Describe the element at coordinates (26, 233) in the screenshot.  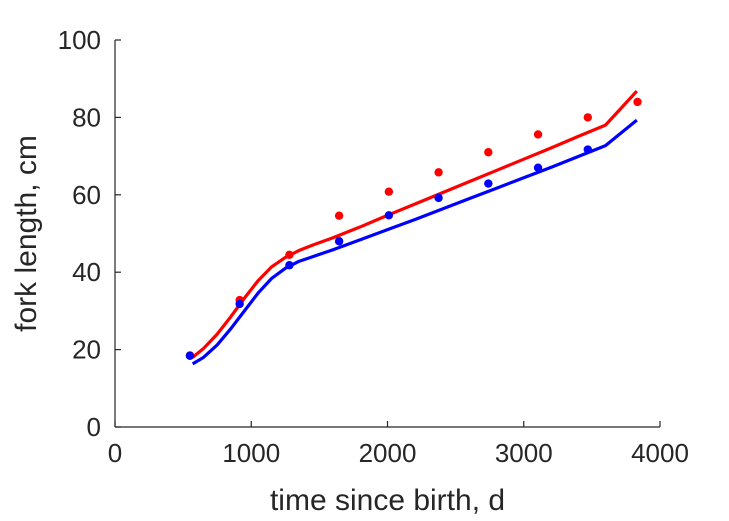
I see `y-axis-label: fork length, cm` at that location.